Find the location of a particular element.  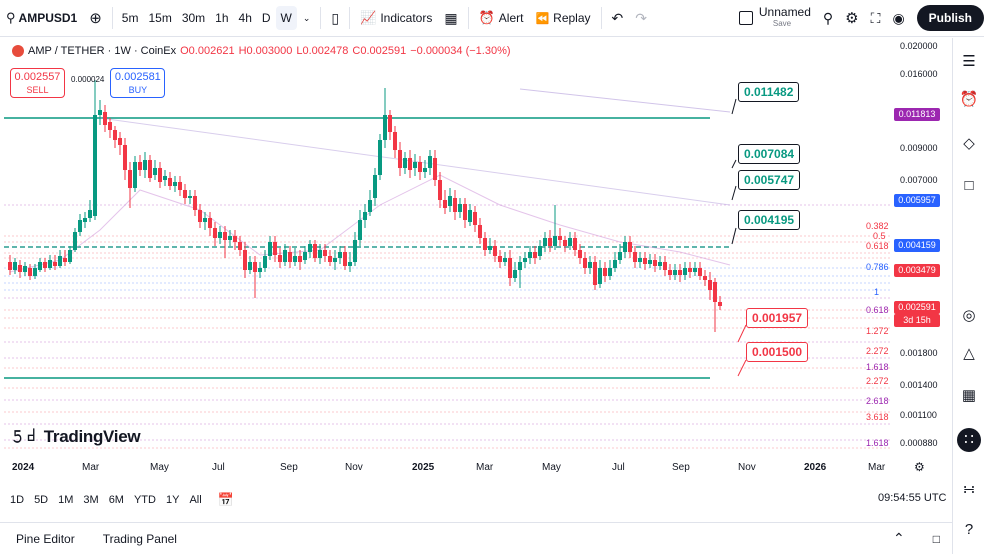

legend-change: −0.000034 (−1.30%) is located at coordinates (460, 51).